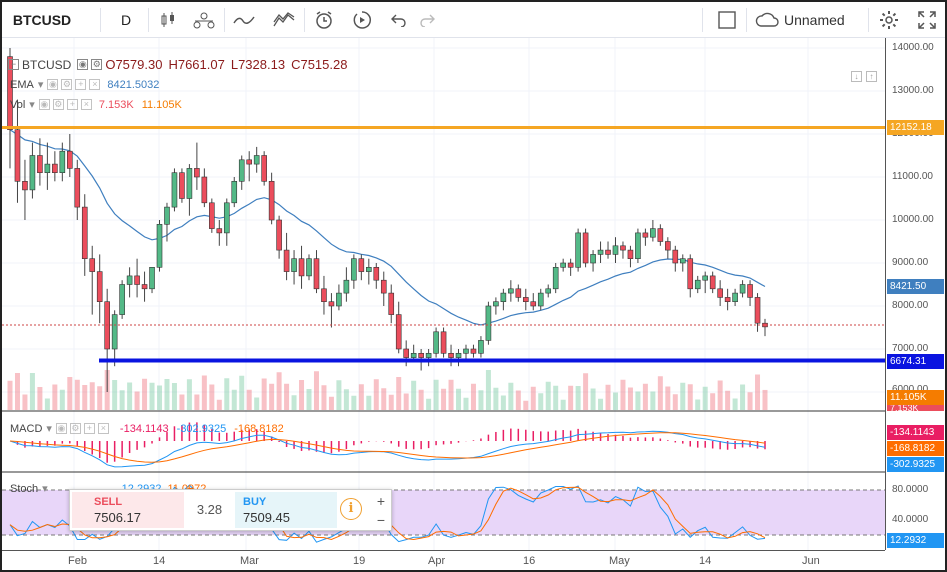  I want to click on scale-up-icon: ↑, so click(871, 76).